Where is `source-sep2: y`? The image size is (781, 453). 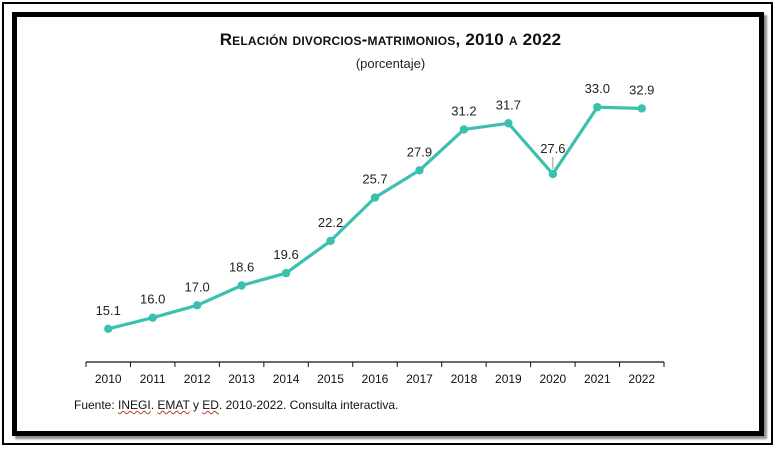 source-sep2: y is located at coordinates (196, 405).